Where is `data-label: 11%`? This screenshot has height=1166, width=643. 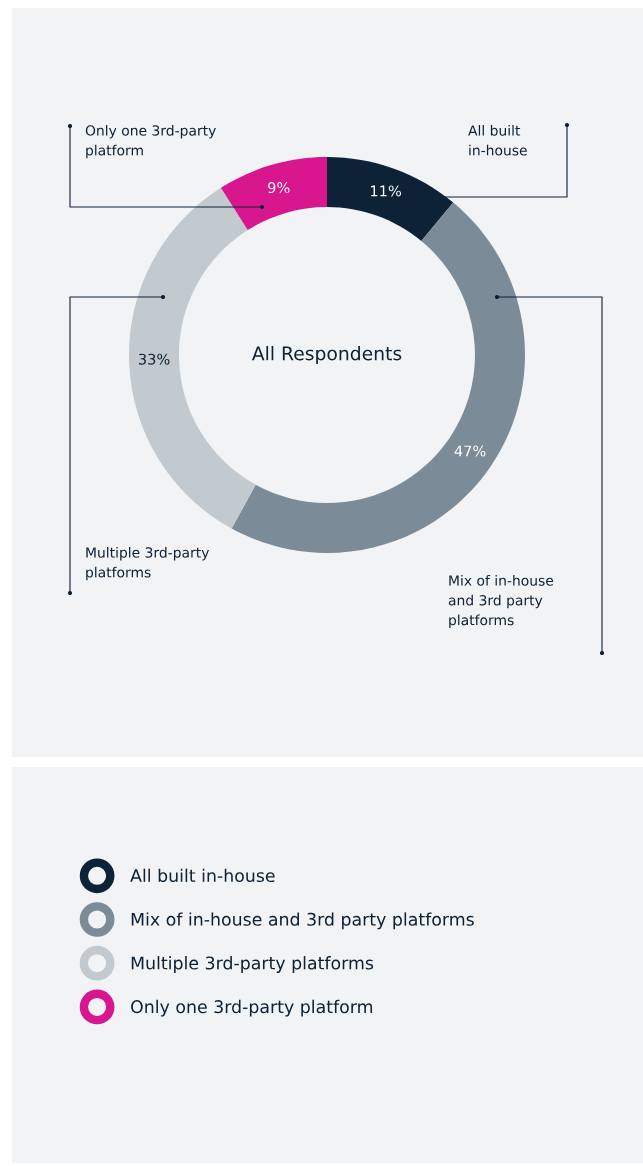 data-label: 11% is located at coordinates (386, 191).